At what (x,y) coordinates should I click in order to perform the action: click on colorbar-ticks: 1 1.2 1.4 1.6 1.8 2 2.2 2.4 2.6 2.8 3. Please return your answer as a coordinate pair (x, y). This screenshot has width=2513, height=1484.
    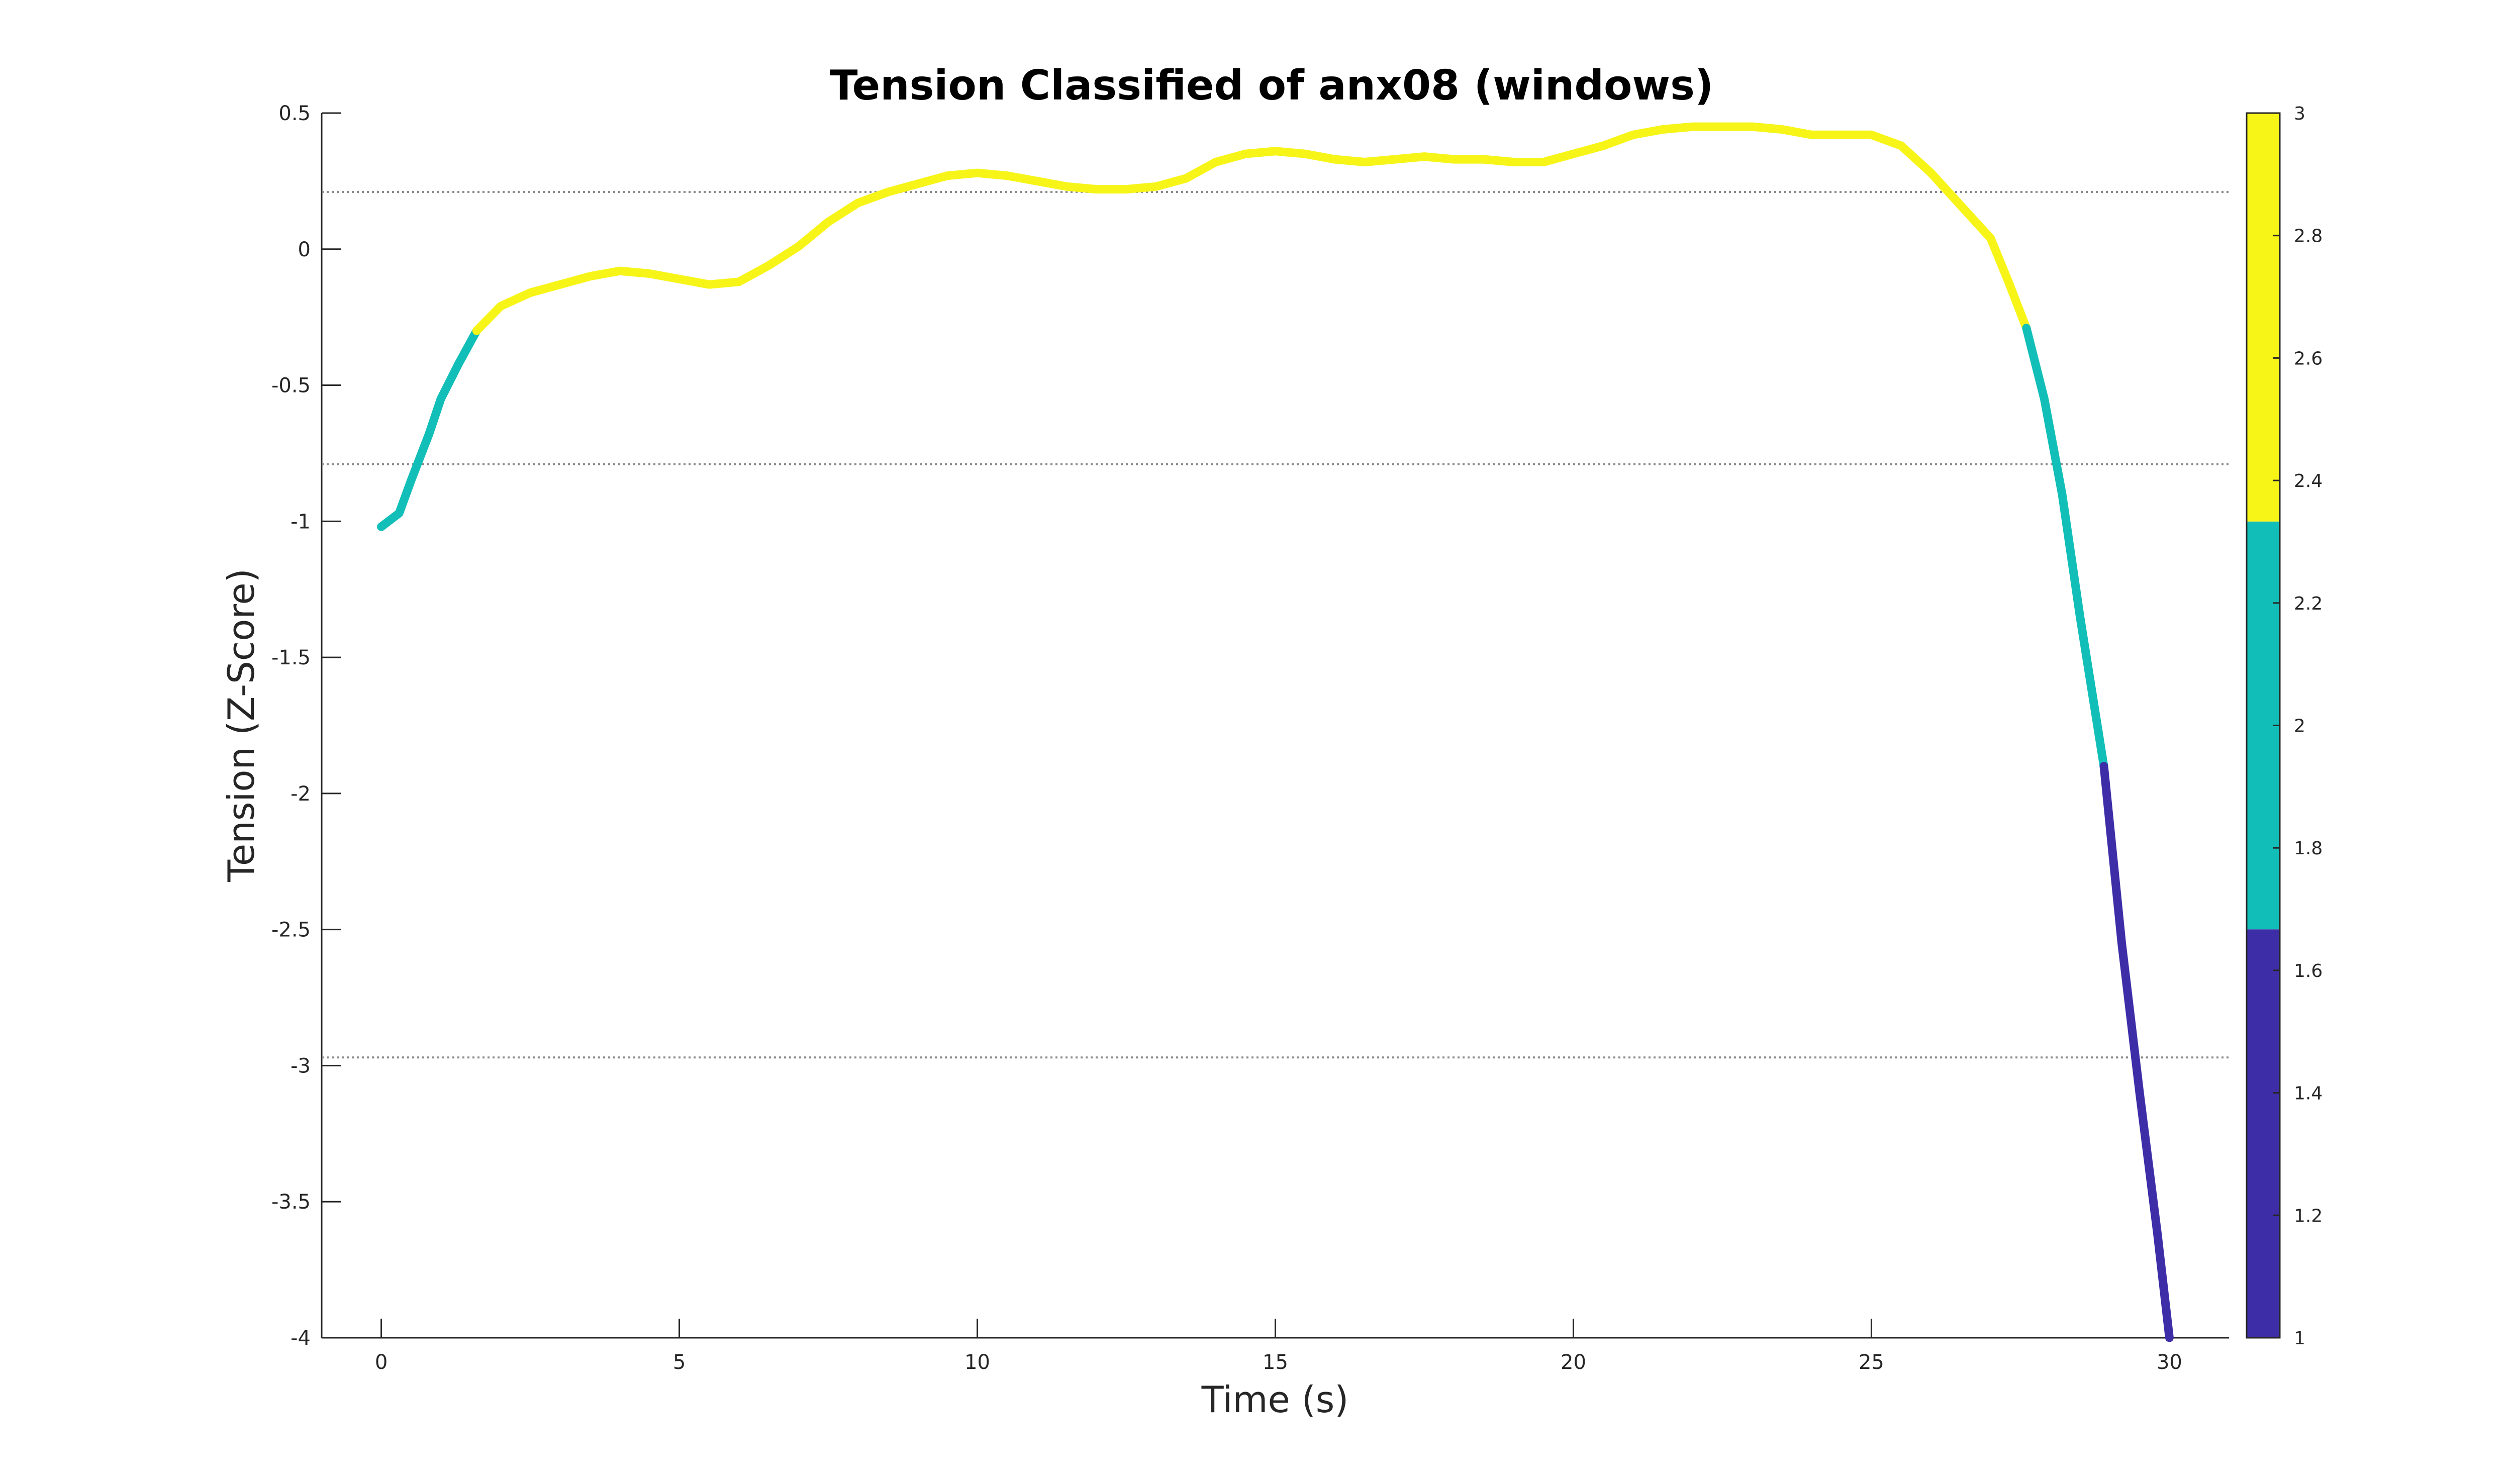
    Looking at the image, I should click on (2298, 726).